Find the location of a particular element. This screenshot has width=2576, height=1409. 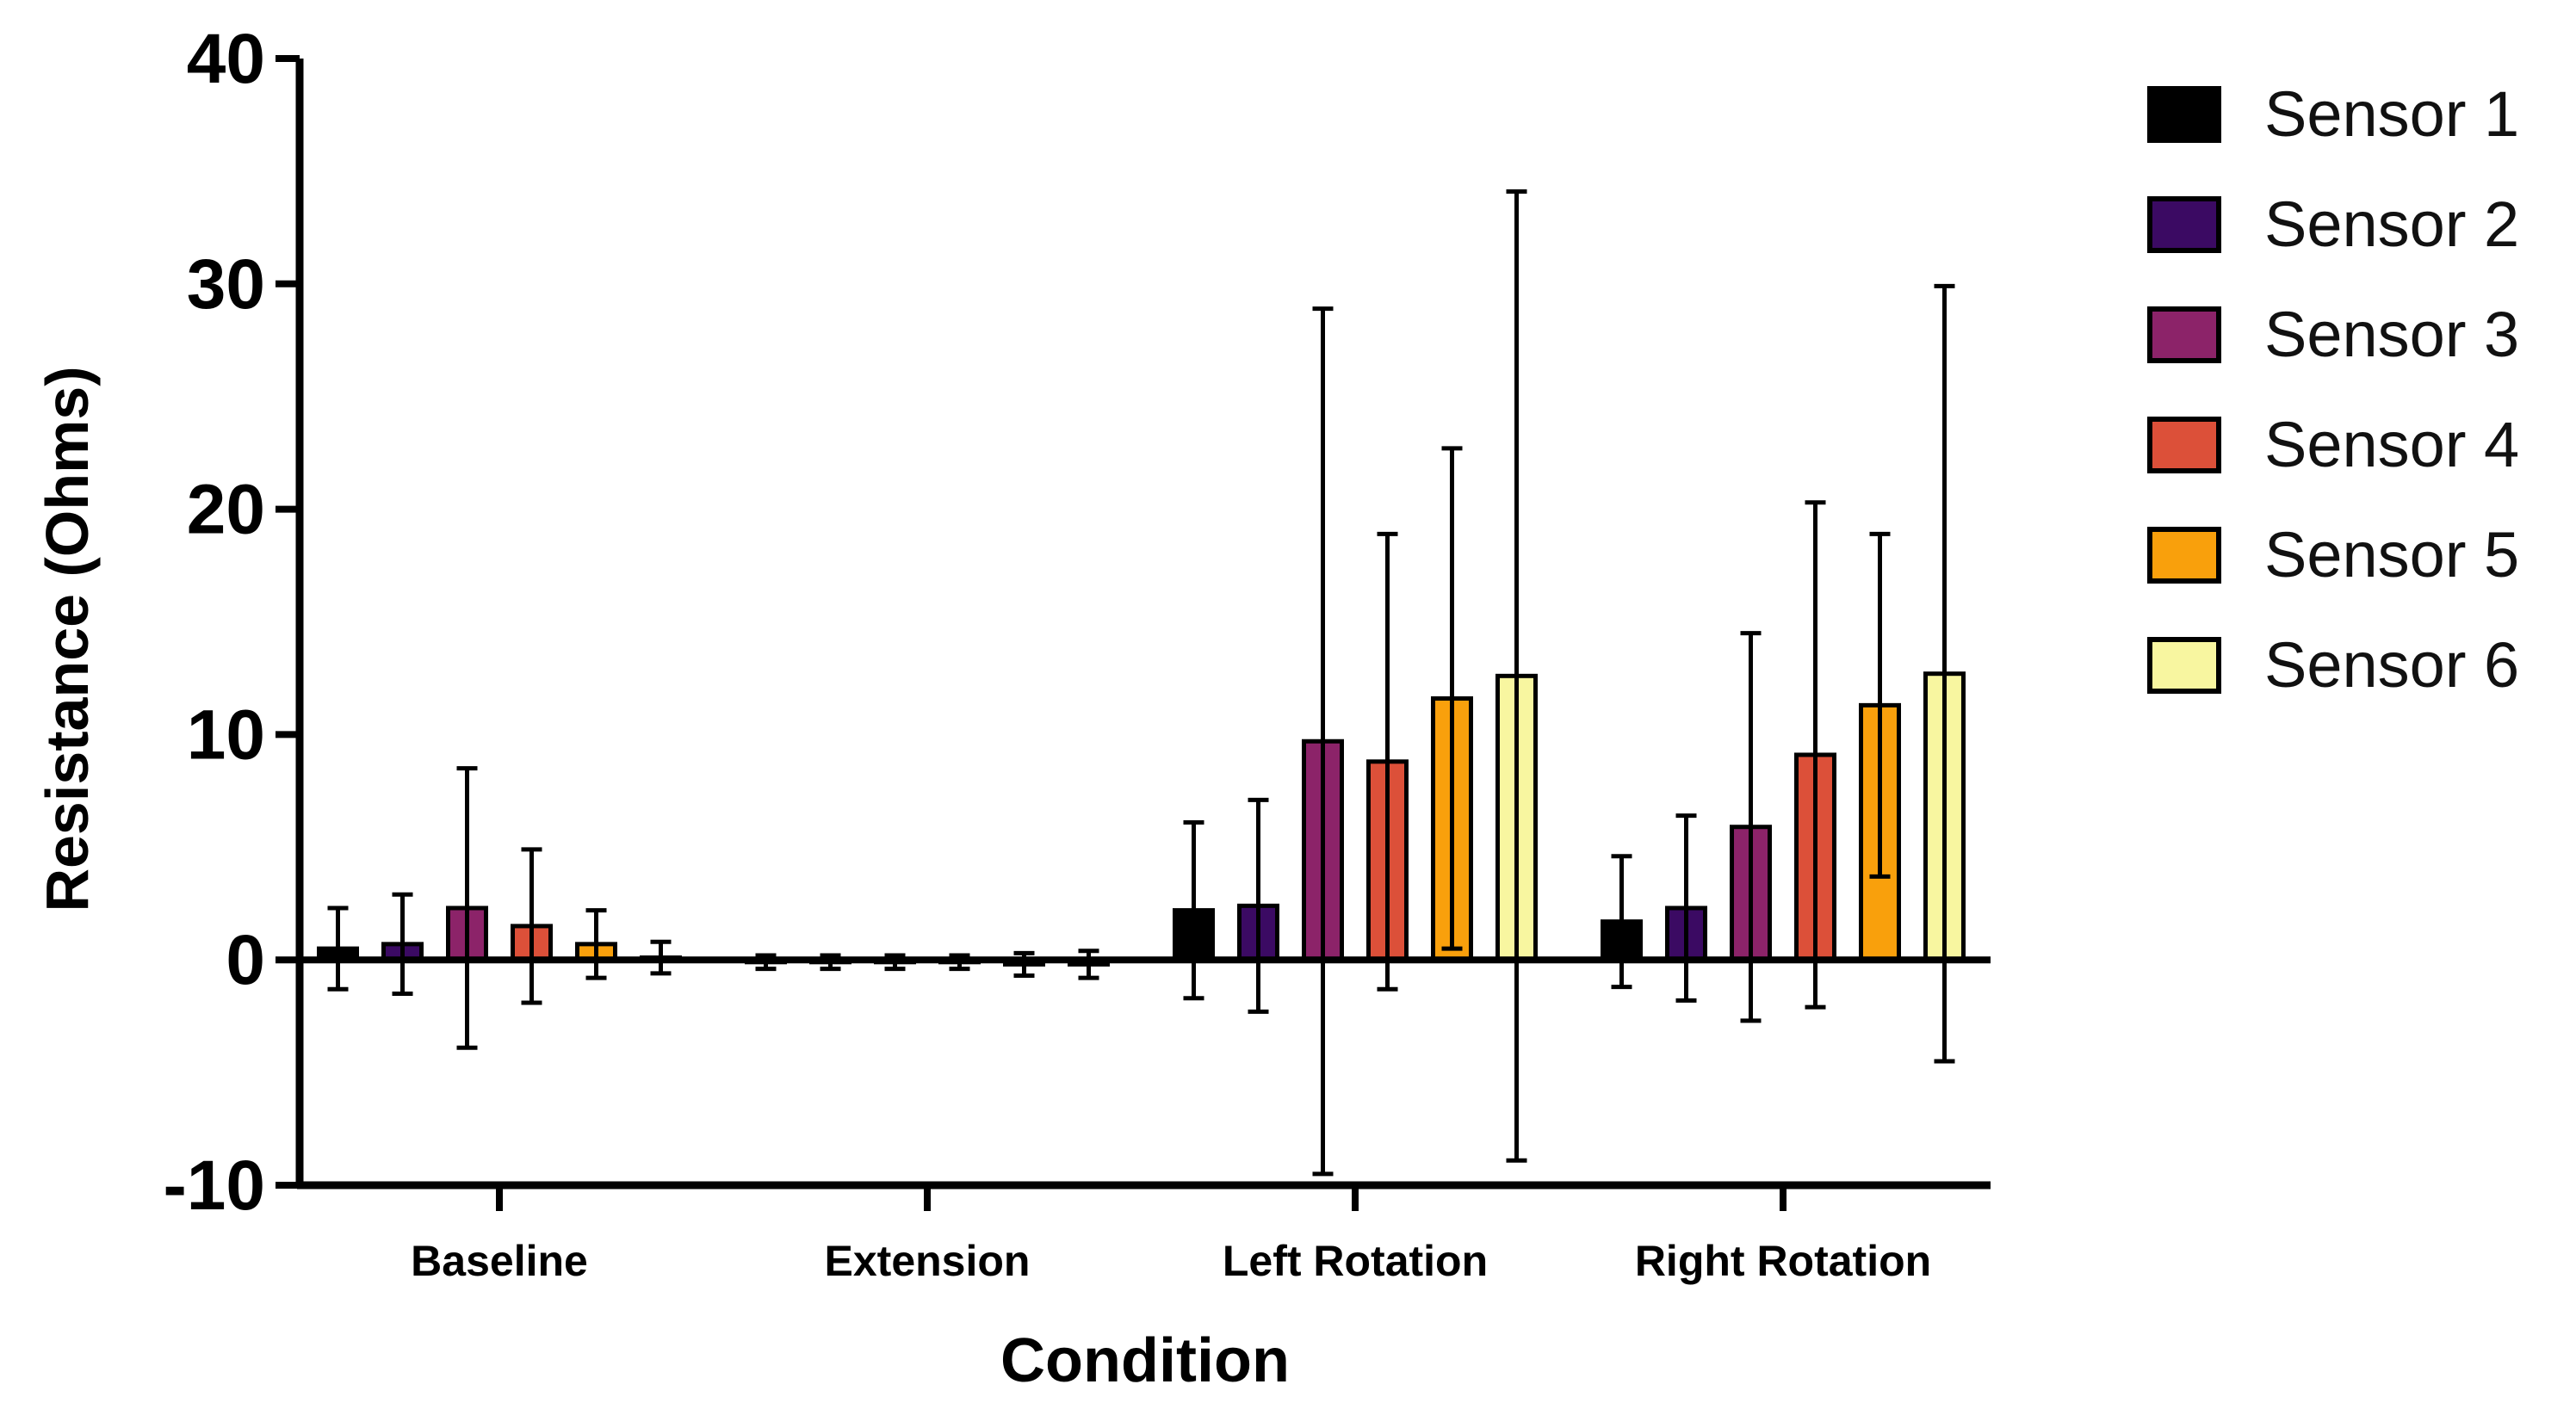

legend-label-2: Sensor 2 is located at coordinates (2391, 224).